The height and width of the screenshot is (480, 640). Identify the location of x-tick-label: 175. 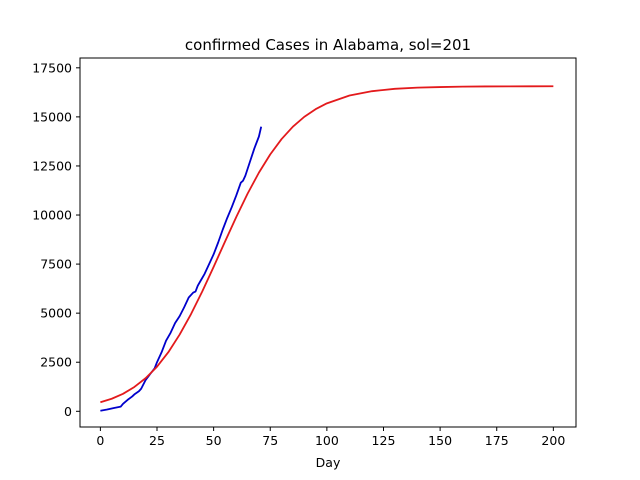
(497, 440).